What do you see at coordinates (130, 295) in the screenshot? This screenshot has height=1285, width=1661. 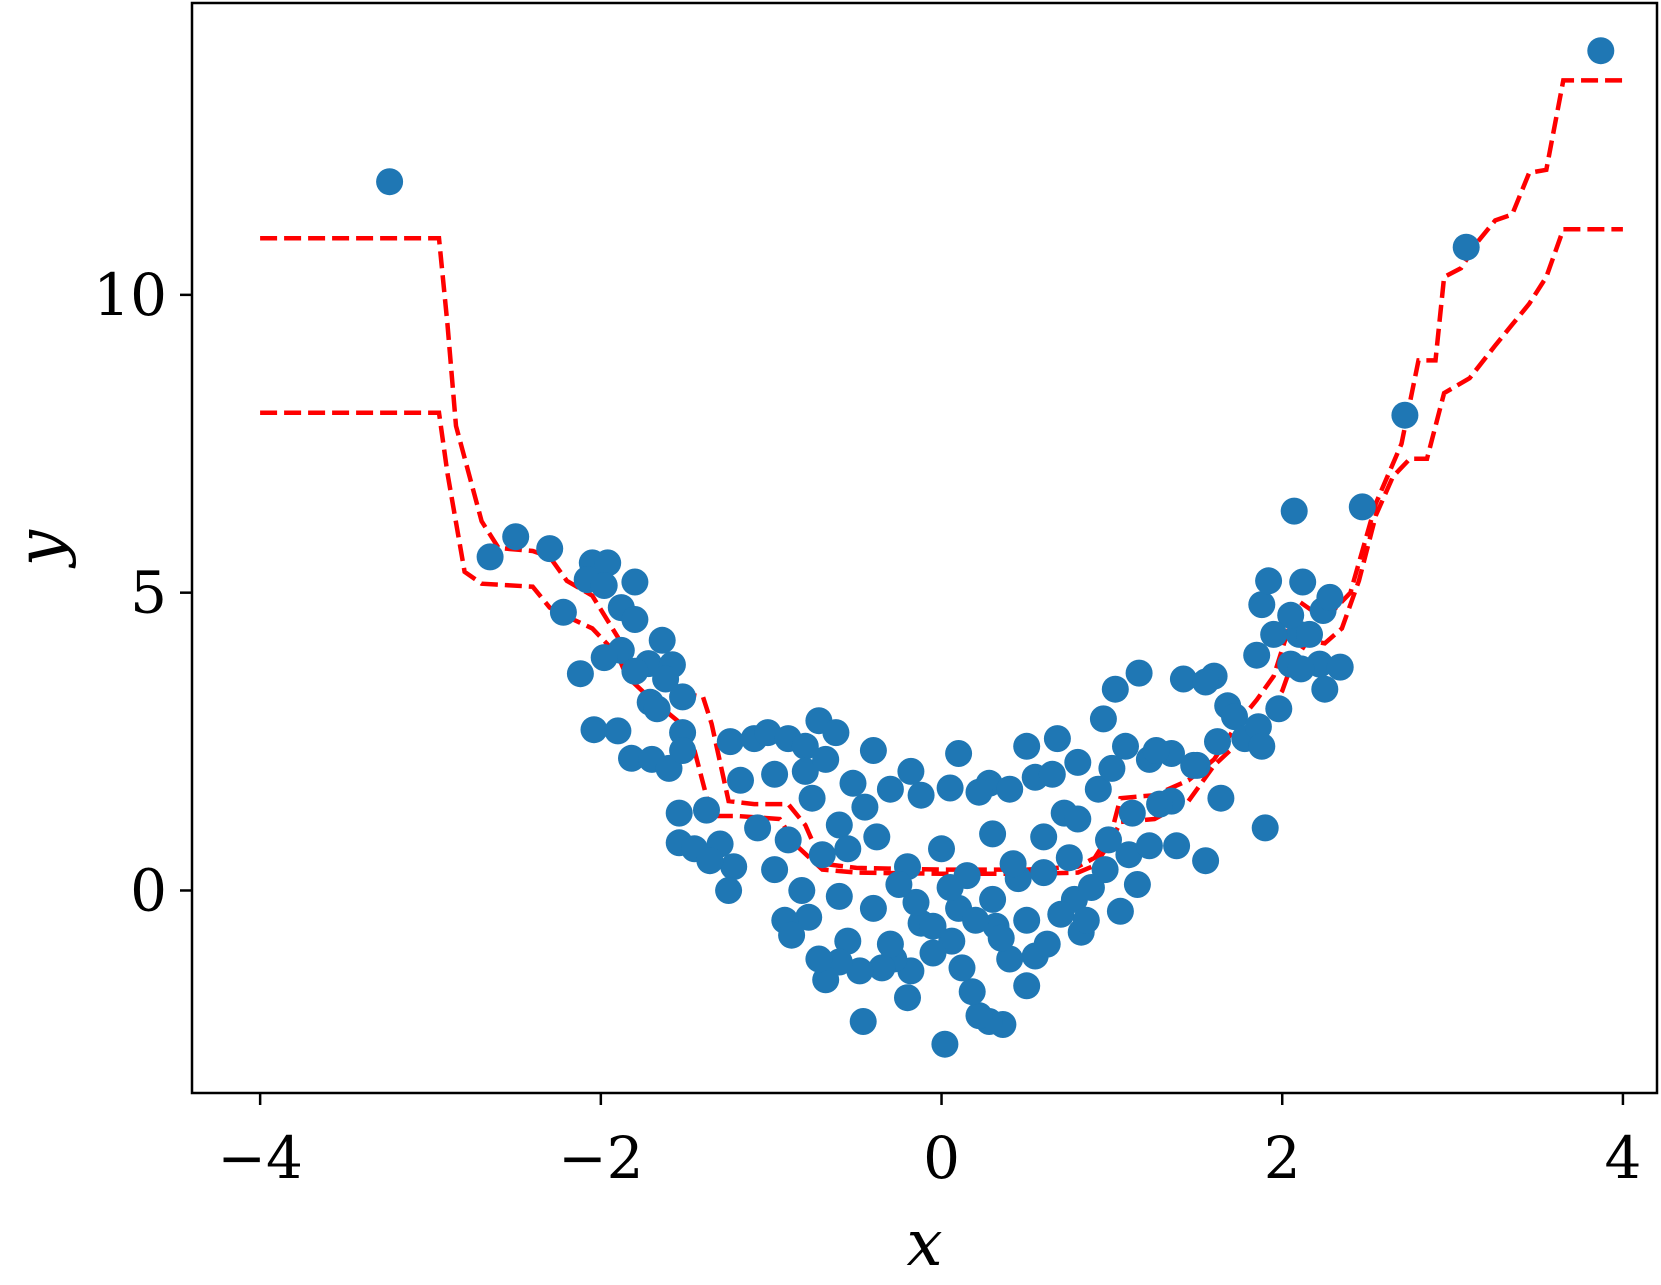 I see `y-tick-label: 10` at bounding box center [130, 295].